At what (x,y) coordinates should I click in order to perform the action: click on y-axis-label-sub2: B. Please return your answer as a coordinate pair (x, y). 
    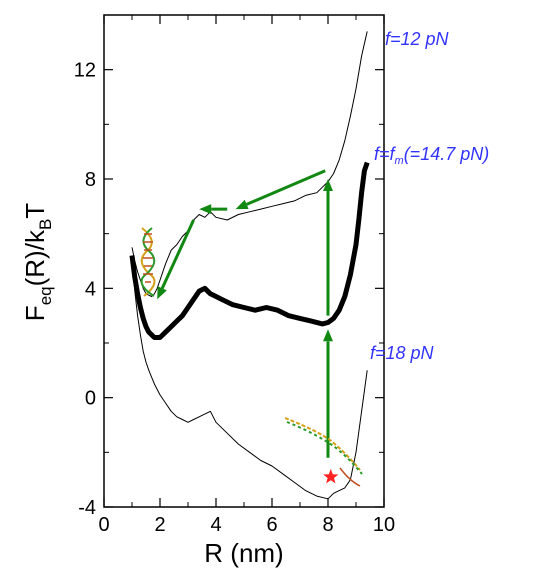
    Looking at the image, I should click on (45, 224).